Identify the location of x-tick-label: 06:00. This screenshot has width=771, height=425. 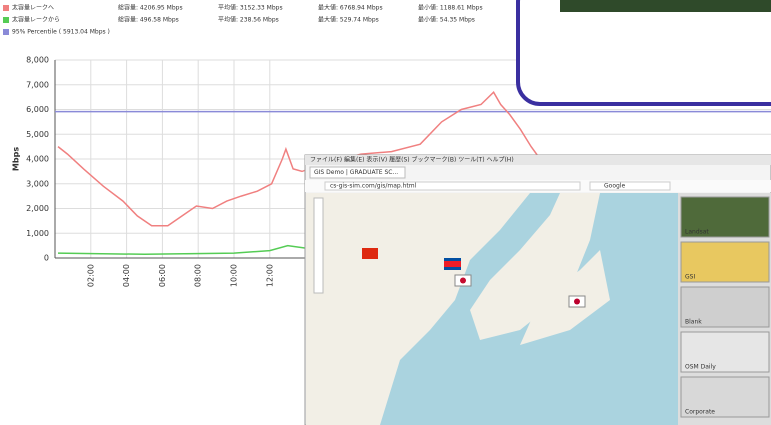
(162, 275).